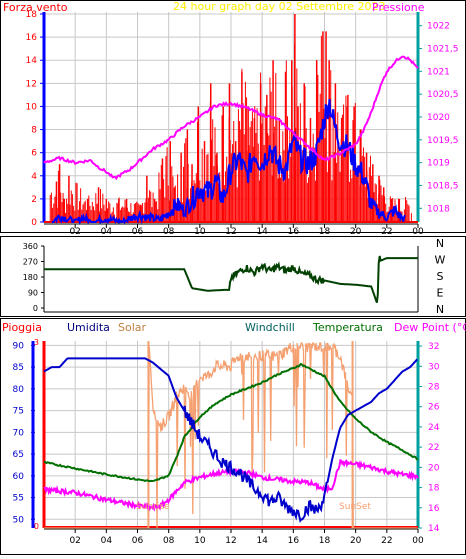 The height and width of the screenshot is (559, 466). What do you see at coordinates (36, 526) in the screenshot?
I see `rain-tick-label: 0` at bounding box center [36, 526].